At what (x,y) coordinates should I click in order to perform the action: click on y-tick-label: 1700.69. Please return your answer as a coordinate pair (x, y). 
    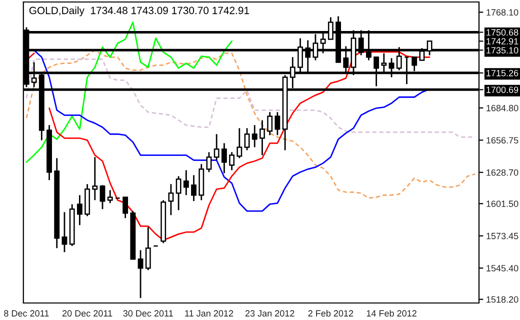
    Looking at the image, I should click on (502, 90).